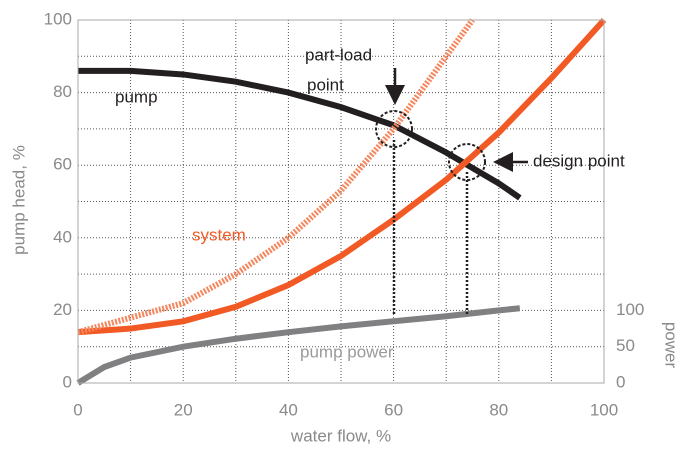  Describe the element at coordinates (325, 84) in the screenshot. I see `annotation: point` at that location.